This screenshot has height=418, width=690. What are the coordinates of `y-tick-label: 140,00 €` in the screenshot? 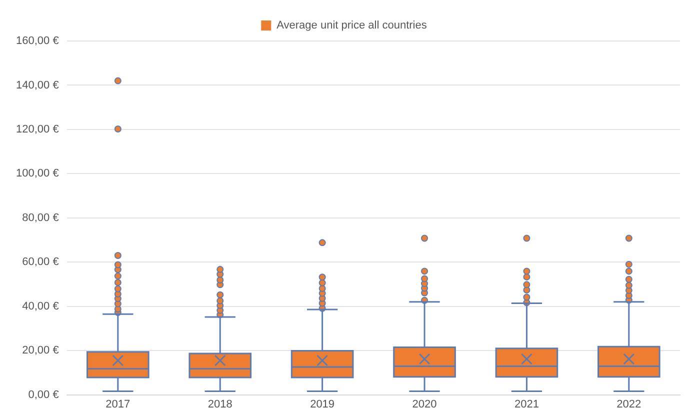 It's located at (37, 85).